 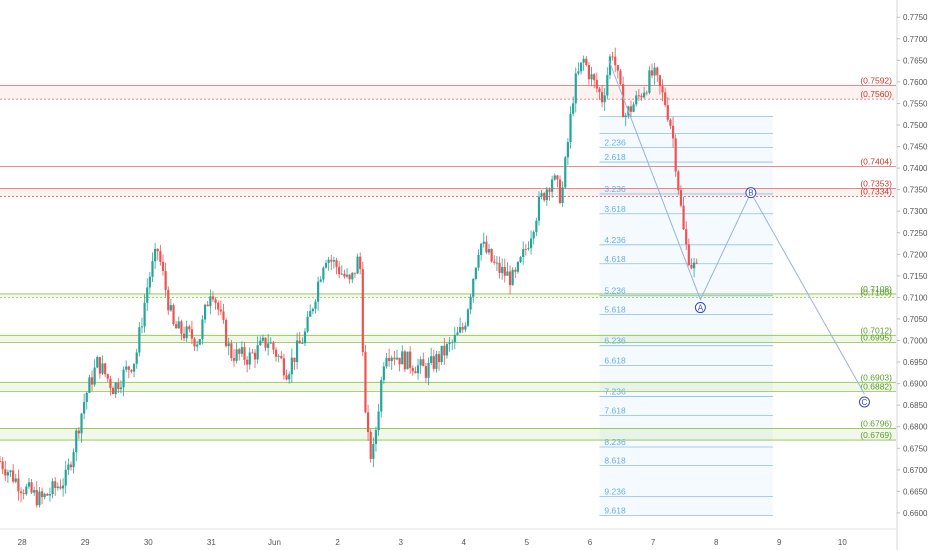 What do you see at coordinates (915, 190) in the screenshot?
I see `y-tick-label: 0.7350` at bounding box center [915, 190].